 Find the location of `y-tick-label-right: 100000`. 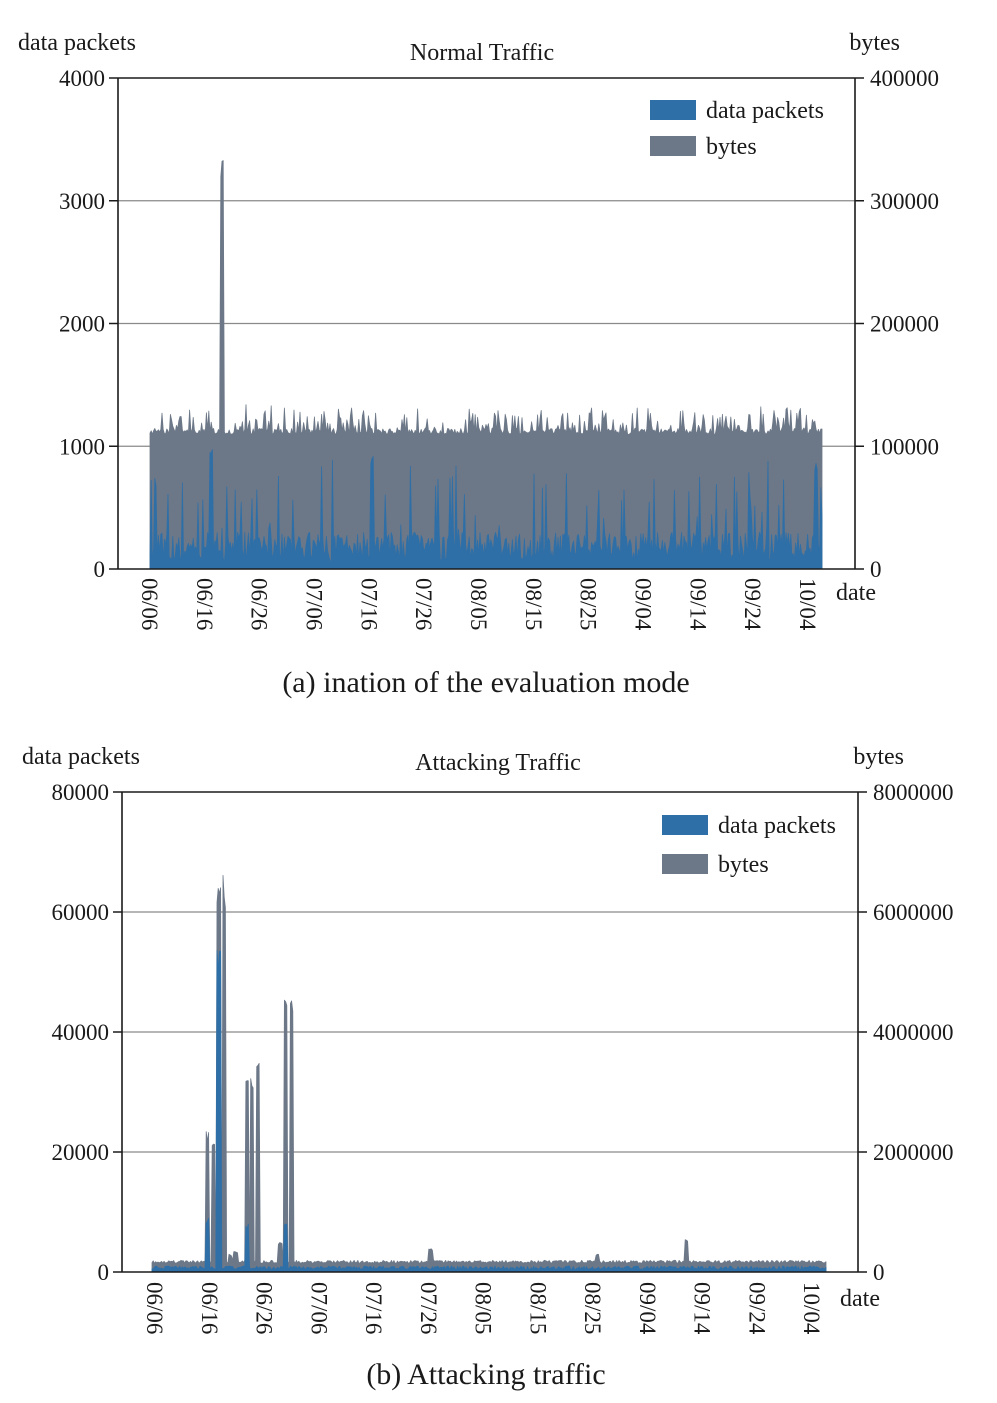

y-tick-label-right: 100000 is located at coordinates (904, 446).